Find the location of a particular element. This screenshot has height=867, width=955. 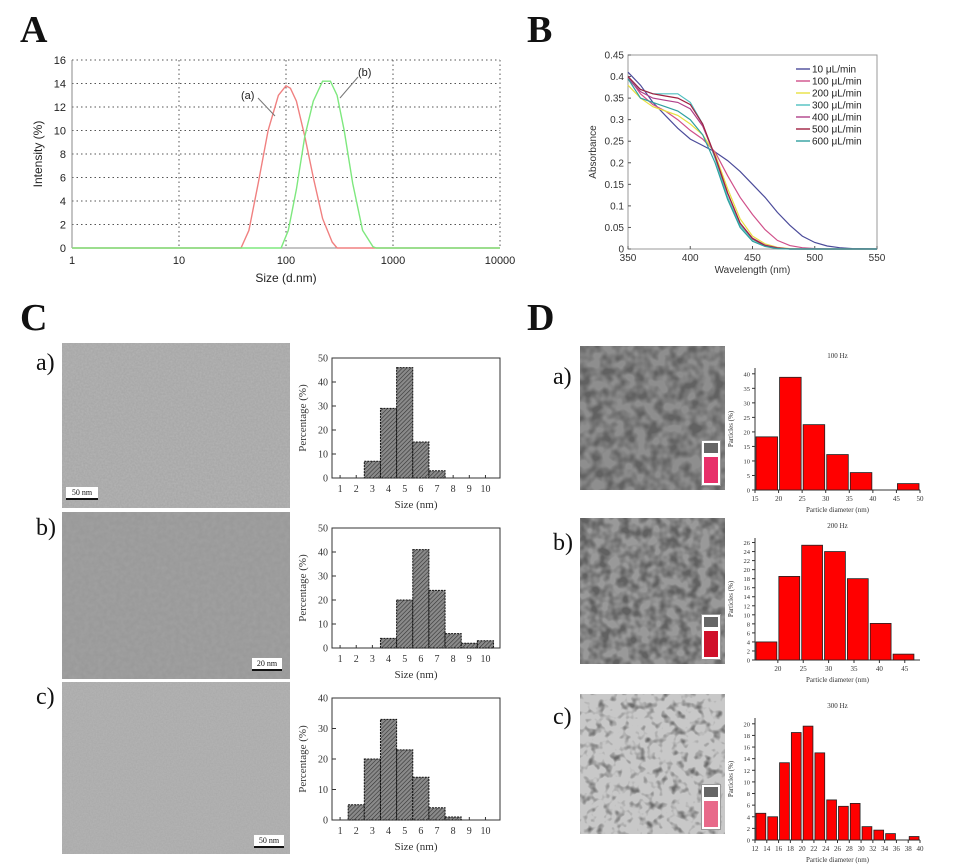

y-tick-label: 0.25 is located at coordinates (615, 142).